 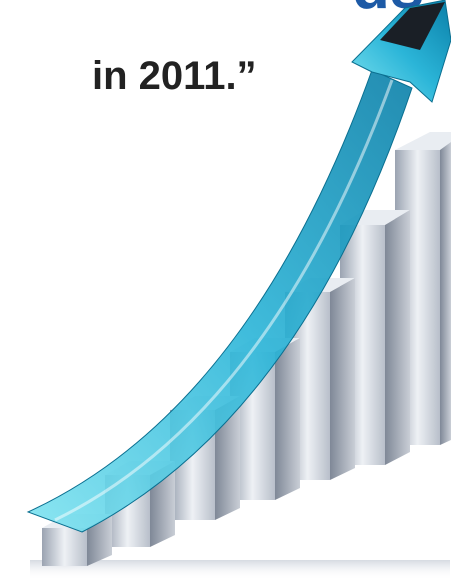 I want to click on floor-shadow, so click(x=240, y=570).